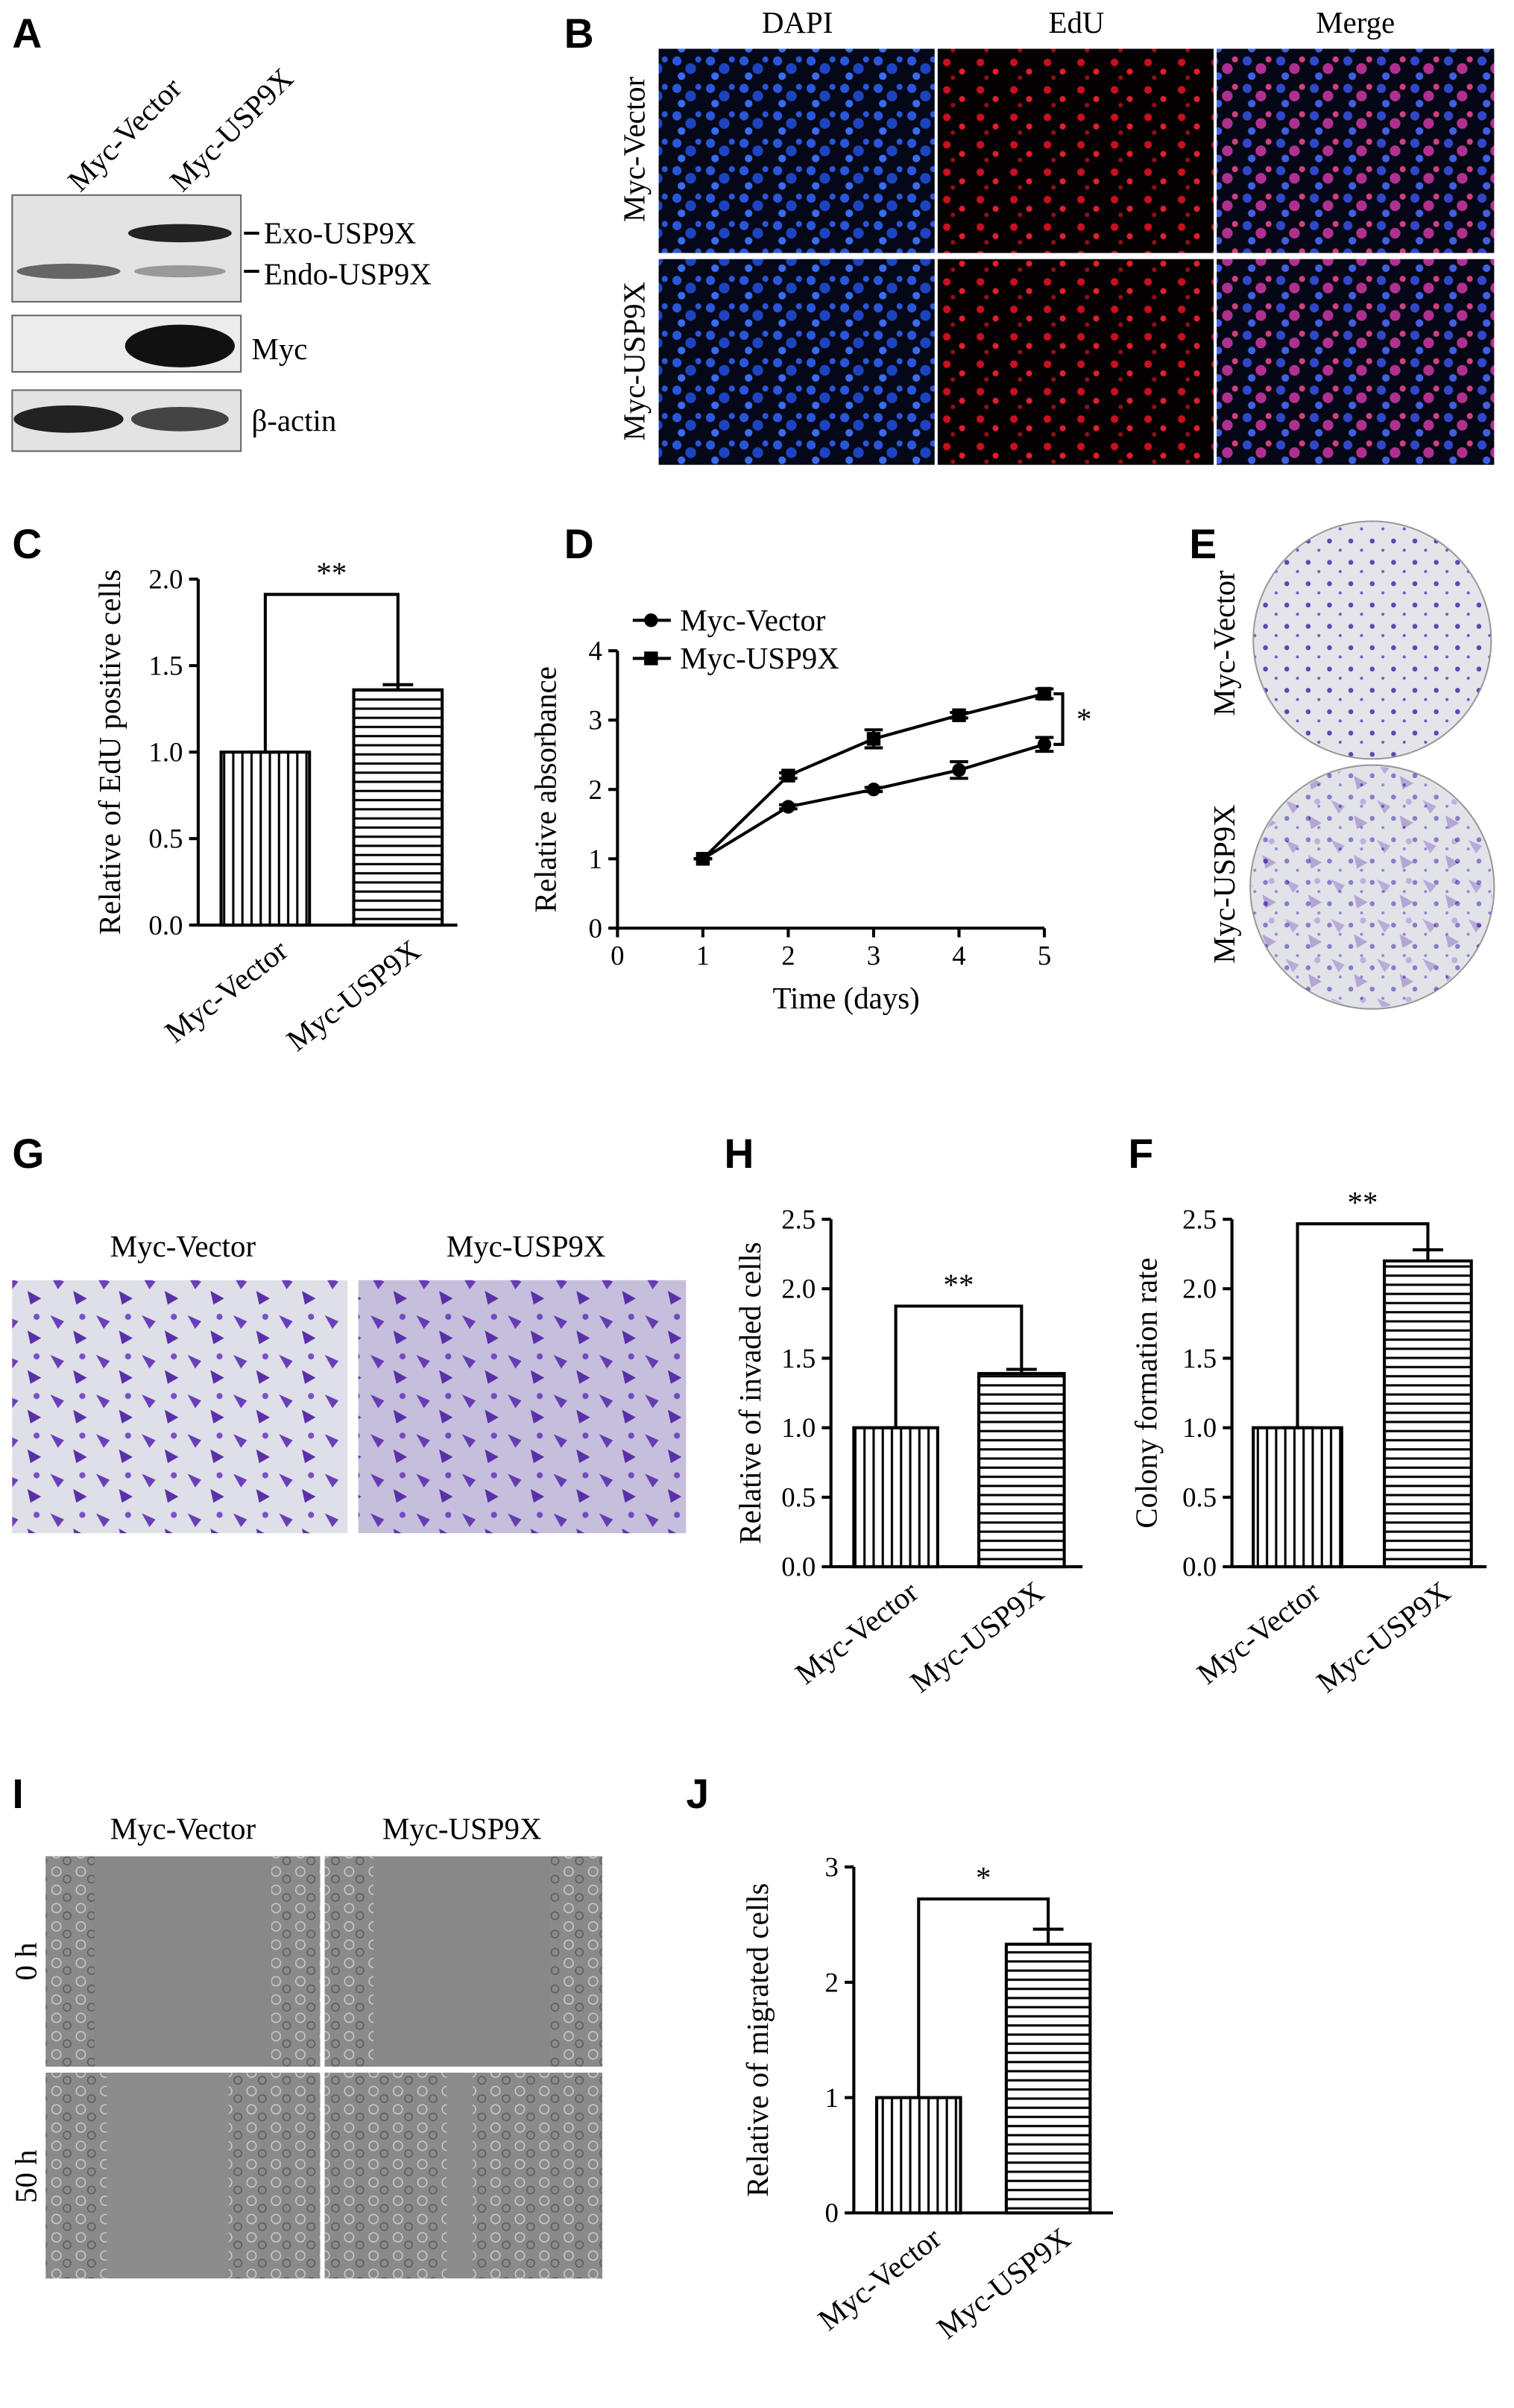  Describe the element at coordinates (579, 544) in the screenshot. I see `panel-letter: D` at that location.